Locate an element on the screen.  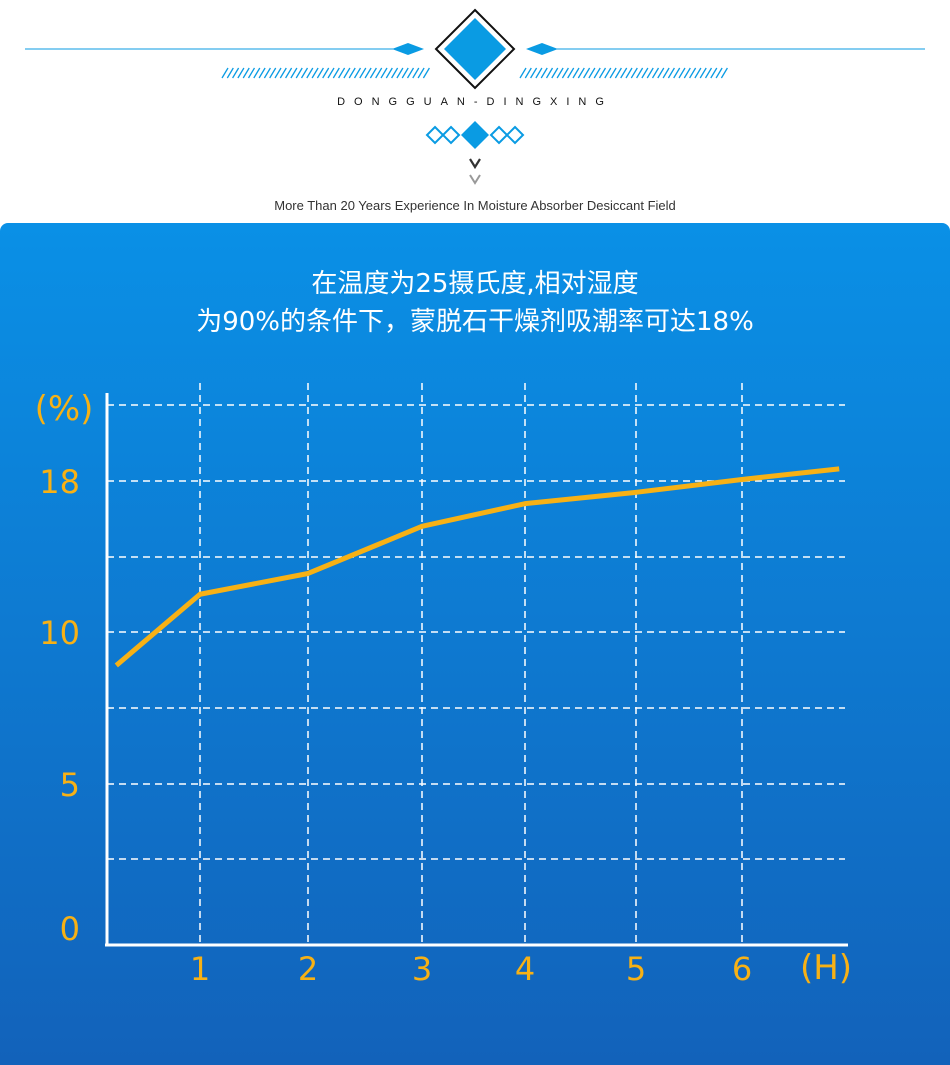
diamond-filled-icon is located at coordinates (475, 135).